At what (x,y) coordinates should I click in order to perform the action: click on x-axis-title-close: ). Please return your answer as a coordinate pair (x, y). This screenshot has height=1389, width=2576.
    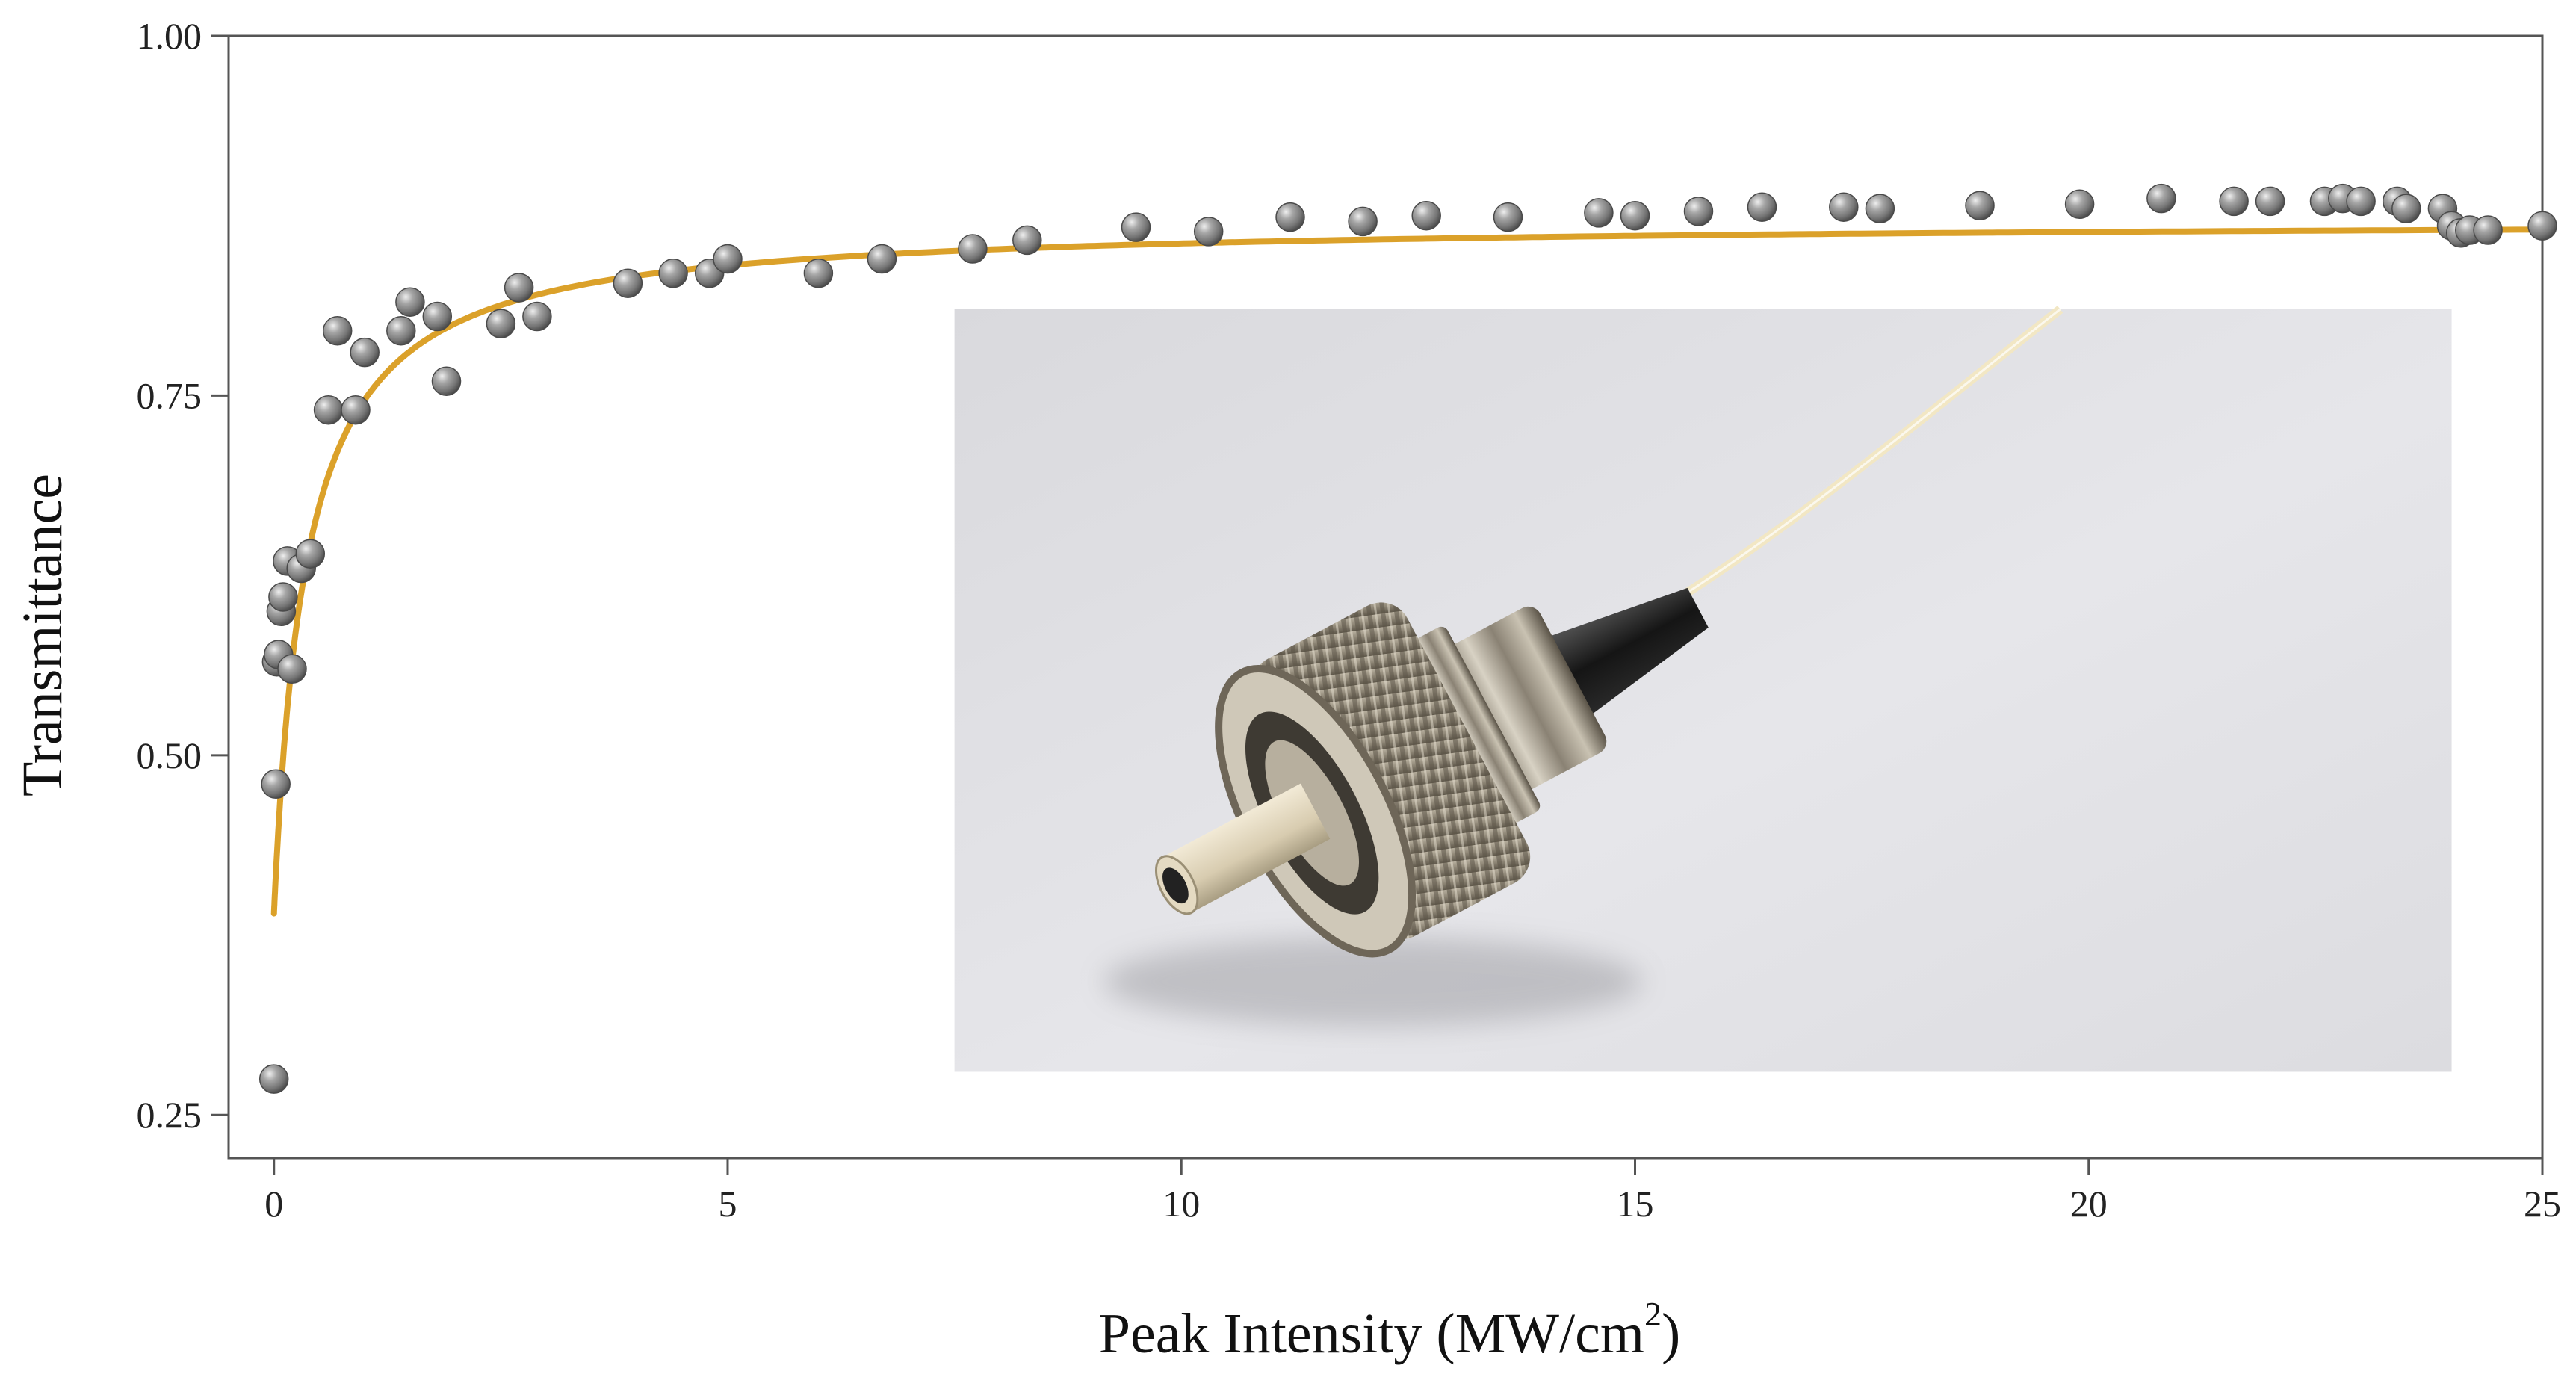
    Looking at the image, I should click on (1671, 1333).